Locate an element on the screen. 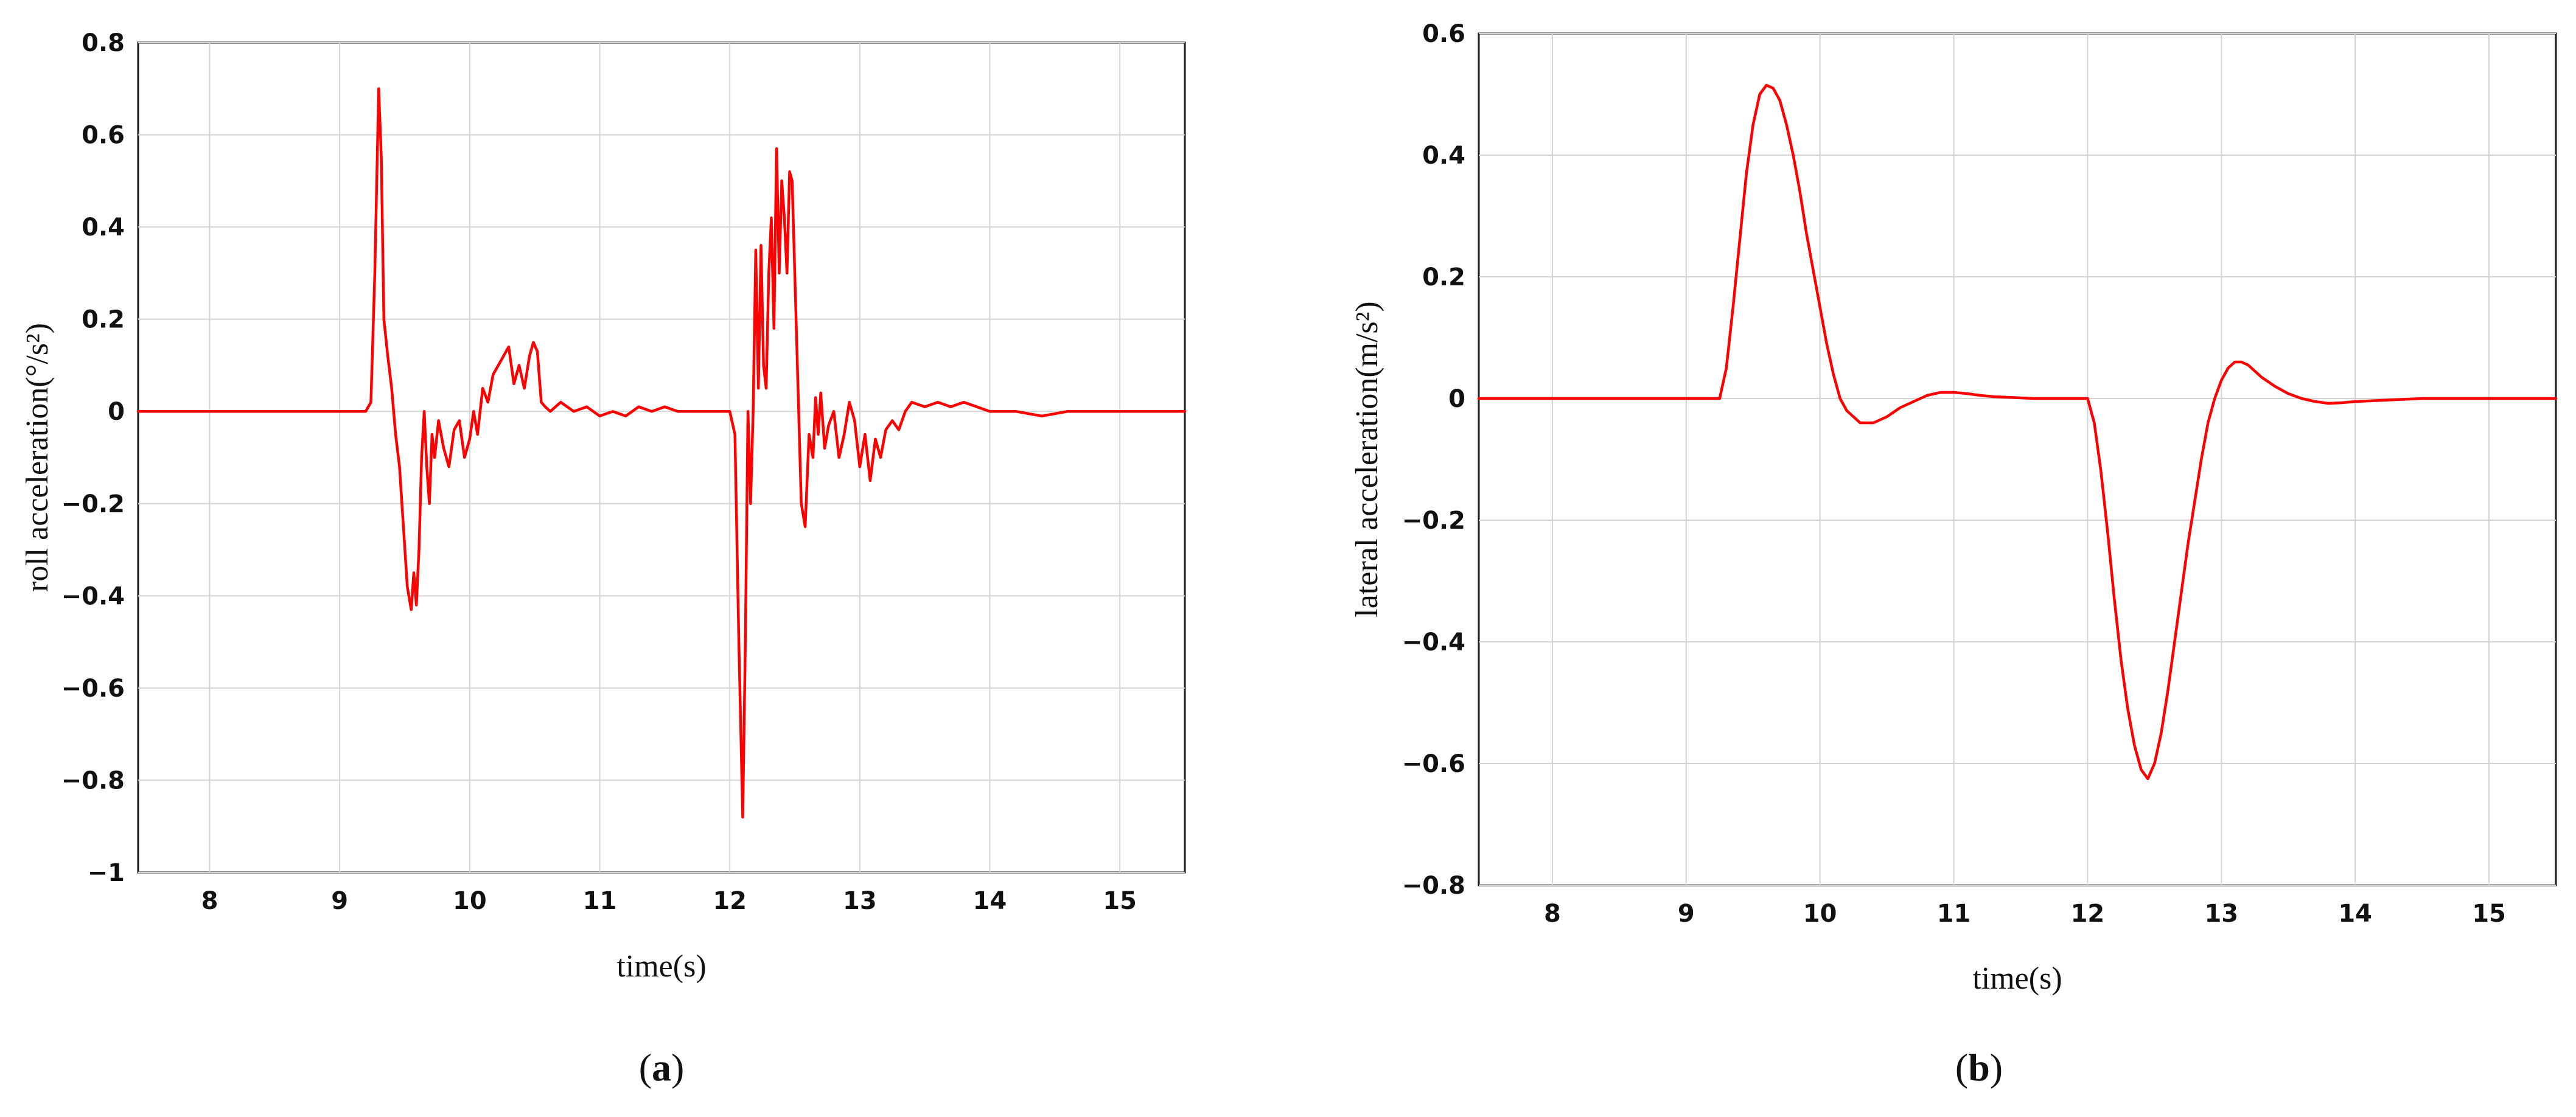 Image resolution: width=2576 pixels, height=1117 pixels. x-axis-label-a: time(s) is located at coordinates (661, 966).